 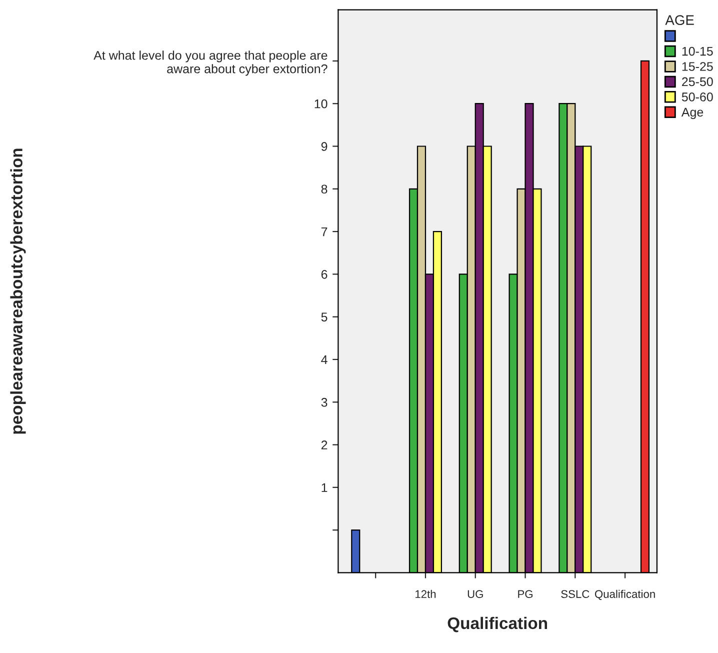 What do you see at coordinates (18, 291) in the screenshot?
I see `y-axis-title: peopleareawareaboutcyberextortion` at bounding box center [18, 291].